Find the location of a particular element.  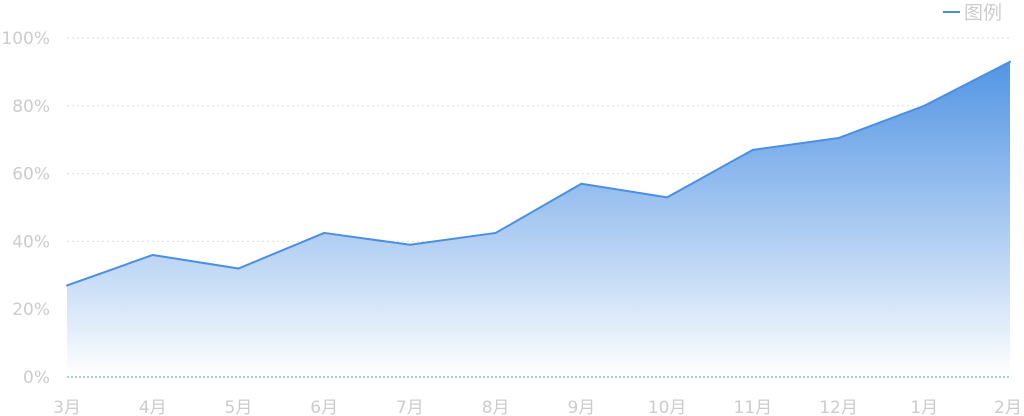

y-tick-label: 80% is located at coordinates (31, 107).